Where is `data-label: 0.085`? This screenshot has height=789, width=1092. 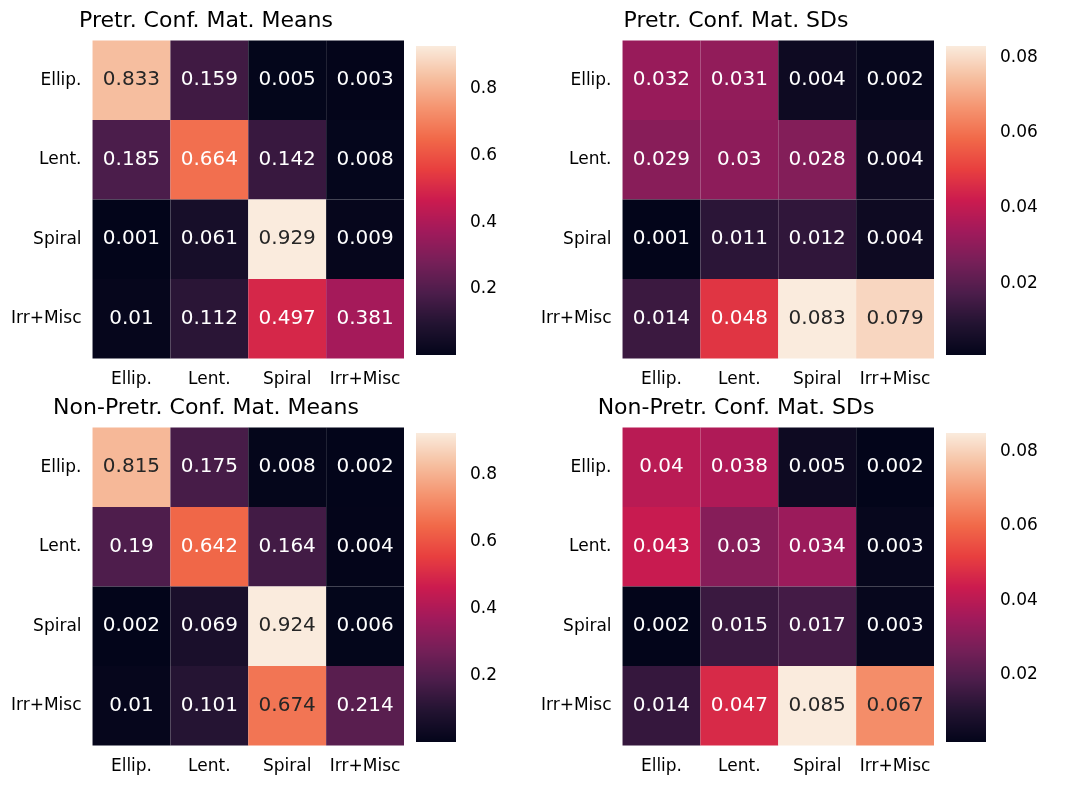
data-label: 0.085 is located at coordinates (817, 704).